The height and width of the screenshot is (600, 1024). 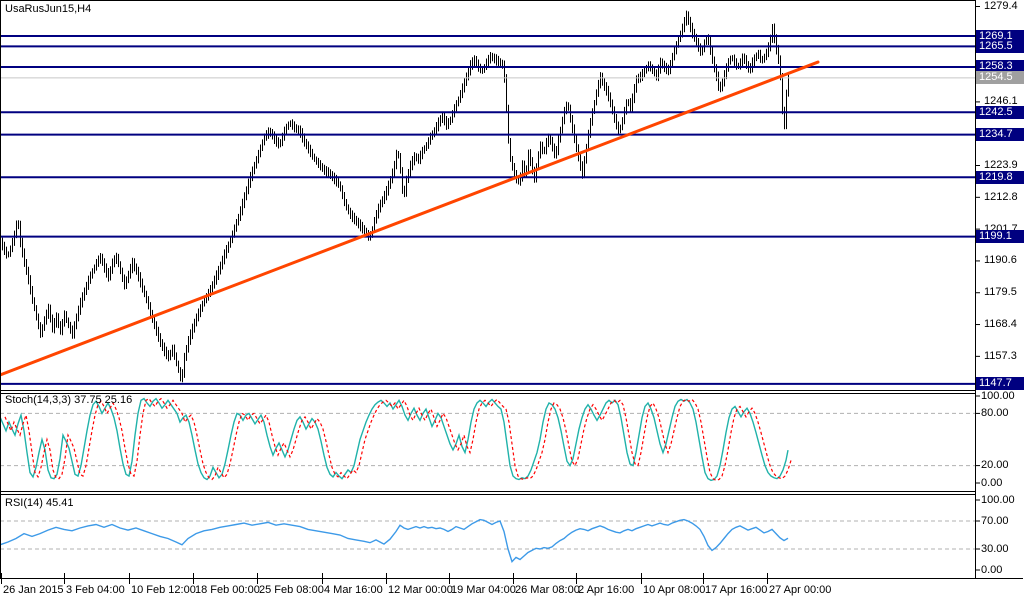 What do you see at coordinates (512, 589) in the screenshot?
I see `time-axis` at bounding box center [512, 589].